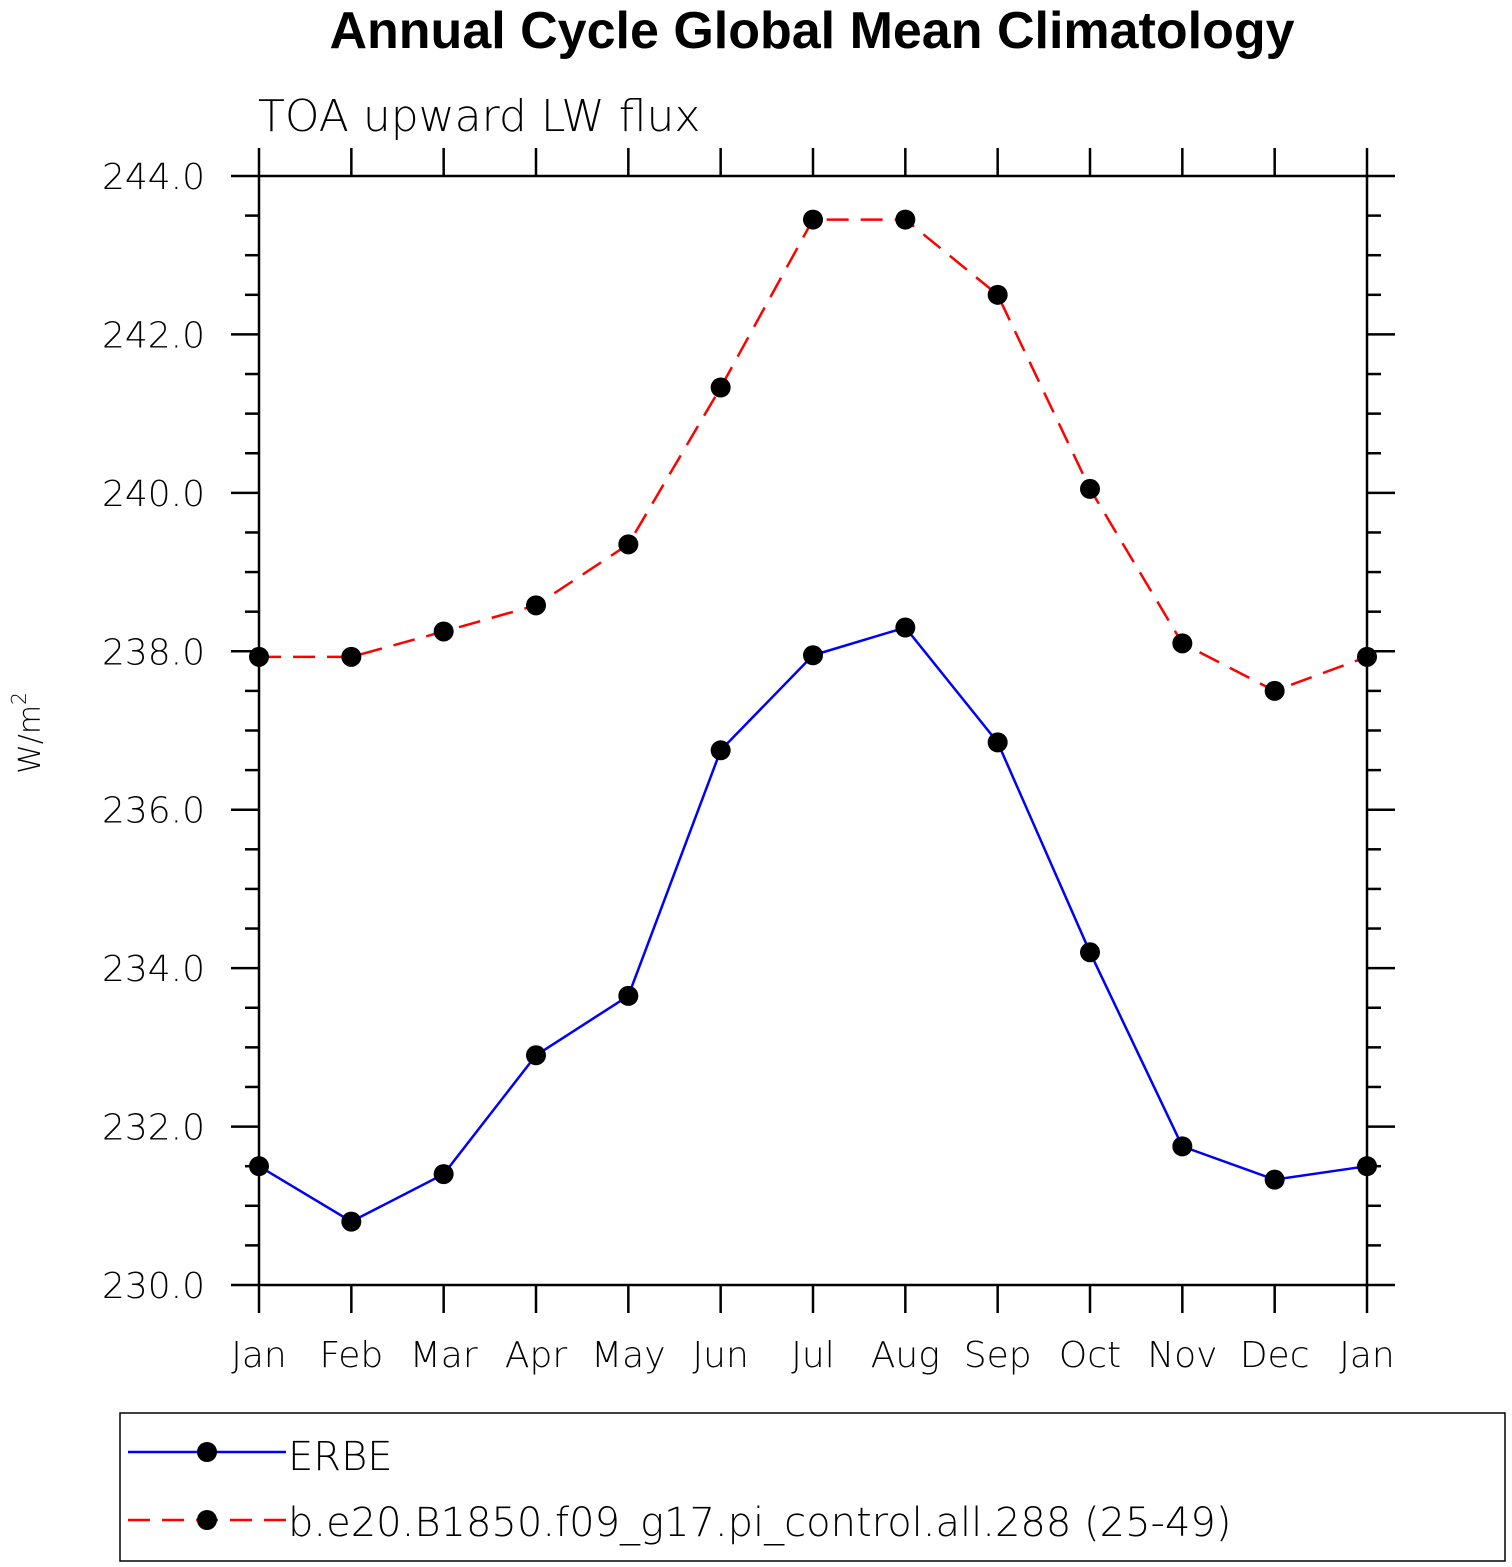 This screenshot has height=1567, width=1512. What do you see at coordinates (905, 1355) in the screenshot?
I see `x-tick-label: Aug` at bounding box center [905, 1355].